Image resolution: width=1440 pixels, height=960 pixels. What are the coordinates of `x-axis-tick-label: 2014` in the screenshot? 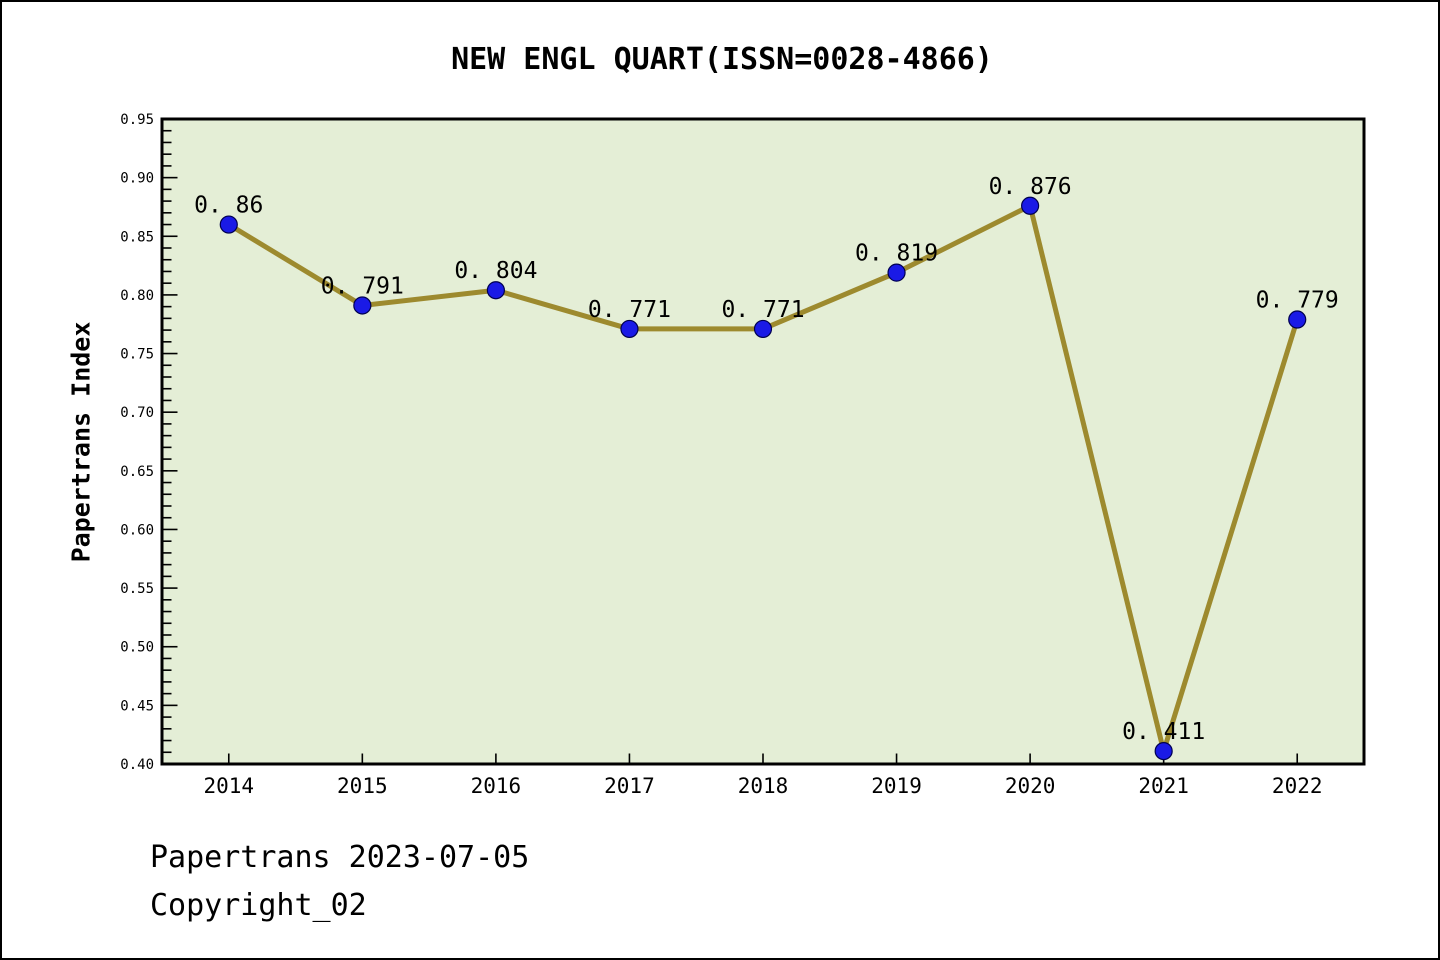 It's located at (228, 786).